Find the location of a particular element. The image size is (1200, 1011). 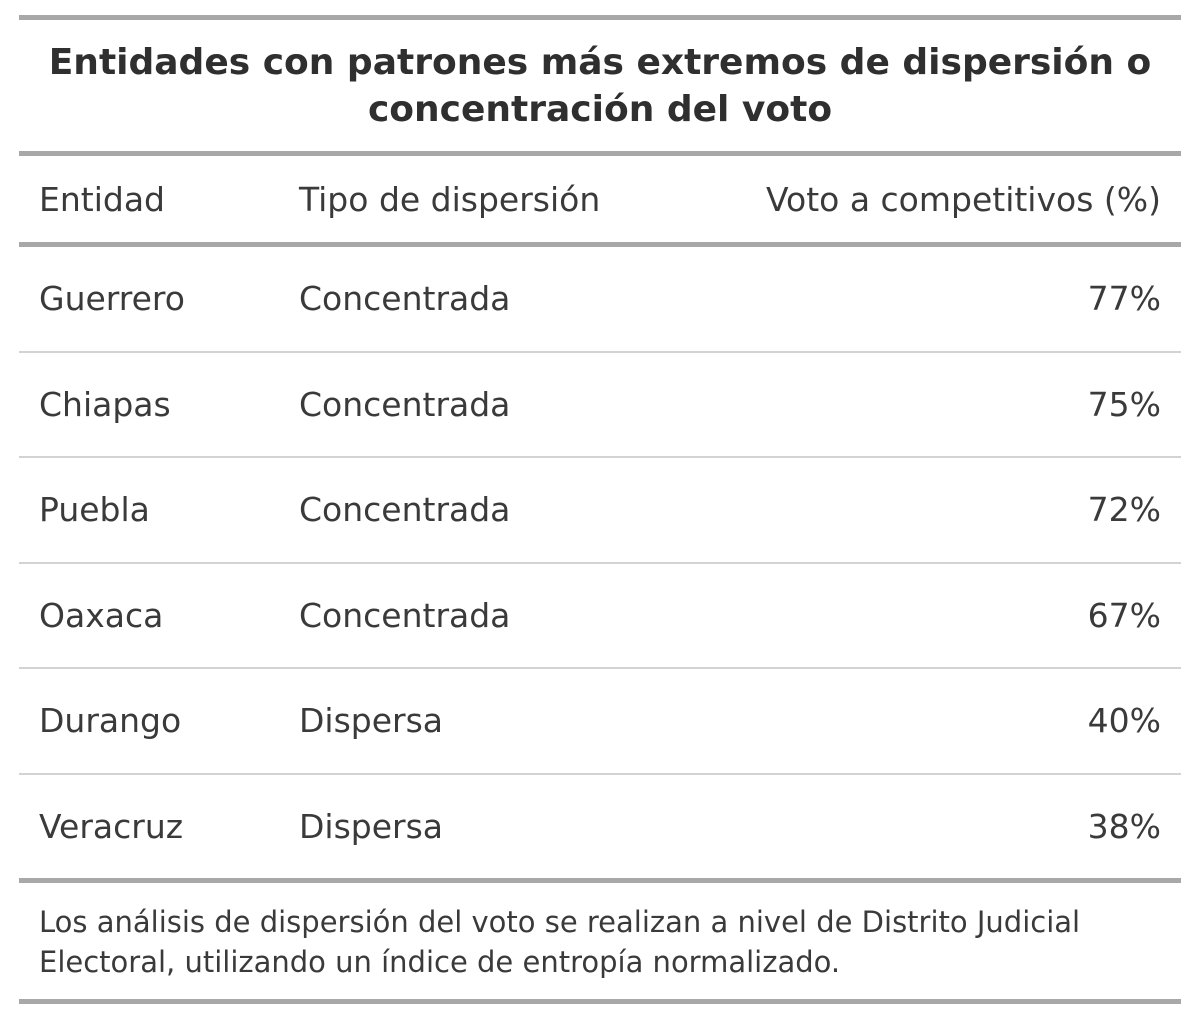

cell-voto-competitivos: 75% is located at coordinates (1124, 404).